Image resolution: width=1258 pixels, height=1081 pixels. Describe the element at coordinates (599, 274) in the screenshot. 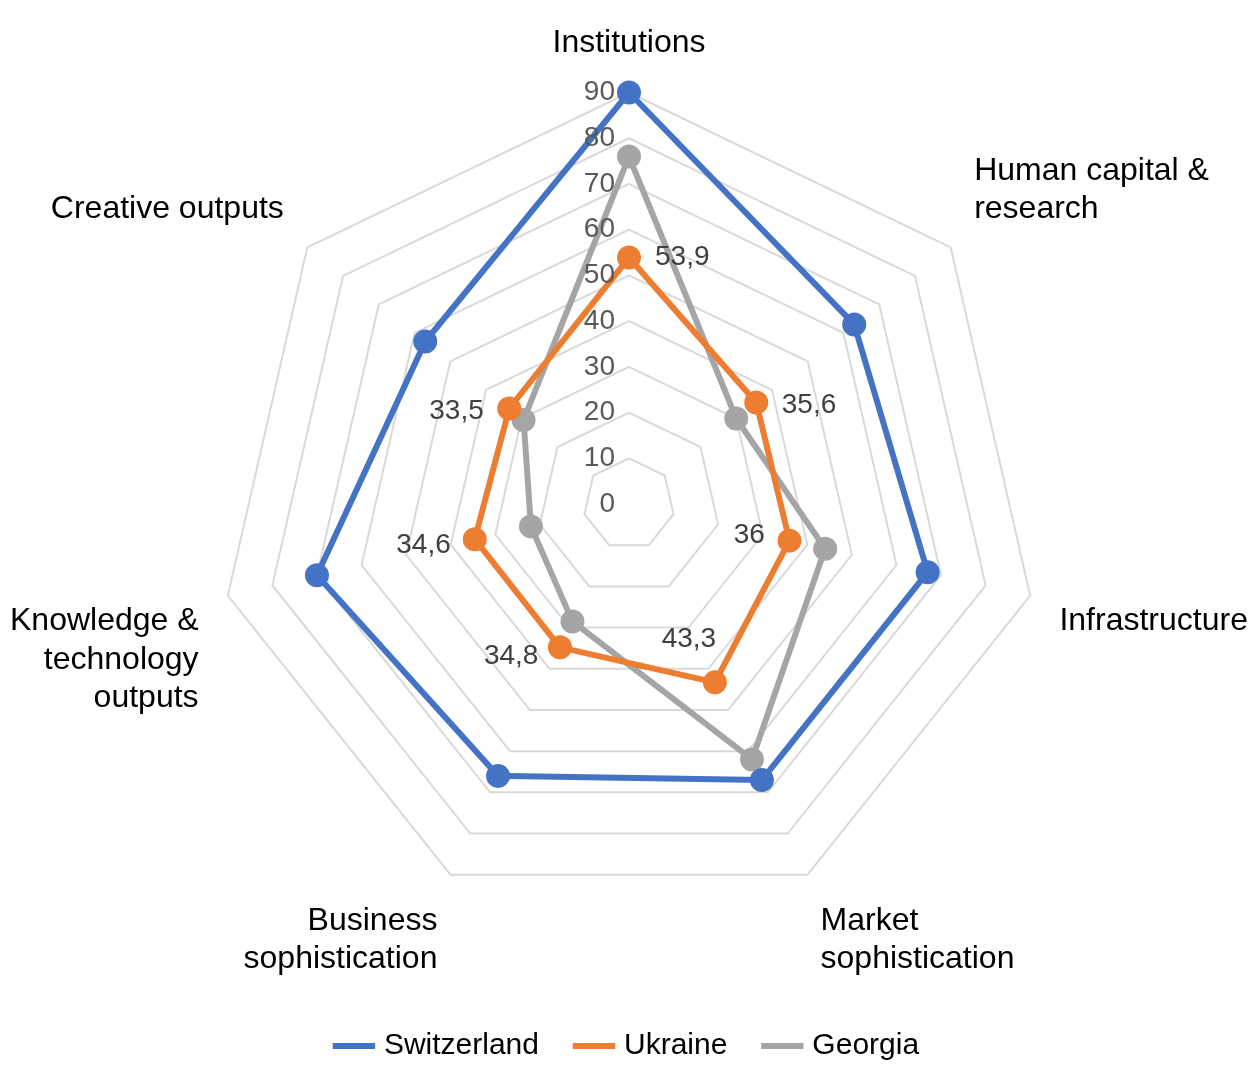

I see `y-tick-label: 50` at that location.